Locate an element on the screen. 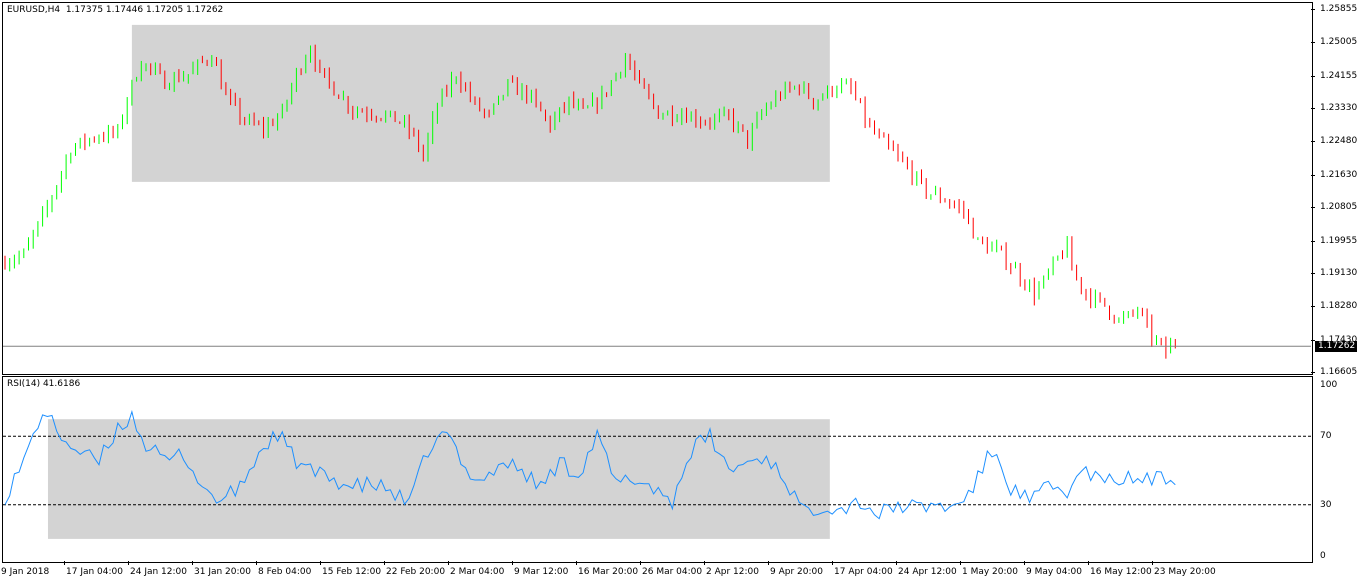 The width and height of the screenshot is (1358, 584). price-tick-label: 1.19955 is located at coordinates (1339, 240).